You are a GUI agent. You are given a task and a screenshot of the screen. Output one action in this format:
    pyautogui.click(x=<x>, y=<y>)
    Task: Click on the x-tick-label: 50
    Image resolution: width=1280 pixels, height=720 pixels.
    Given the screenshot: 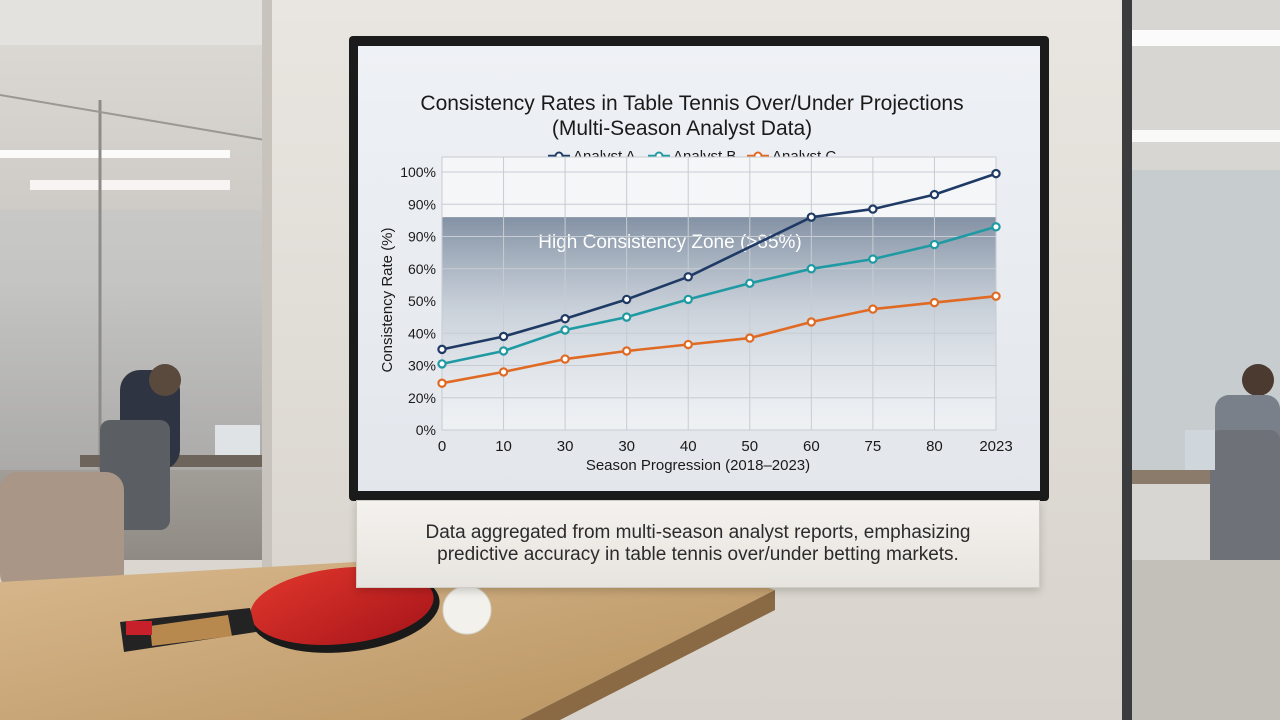 What is the action you would take?
    pyautogui.click(x=749, y=446)
    